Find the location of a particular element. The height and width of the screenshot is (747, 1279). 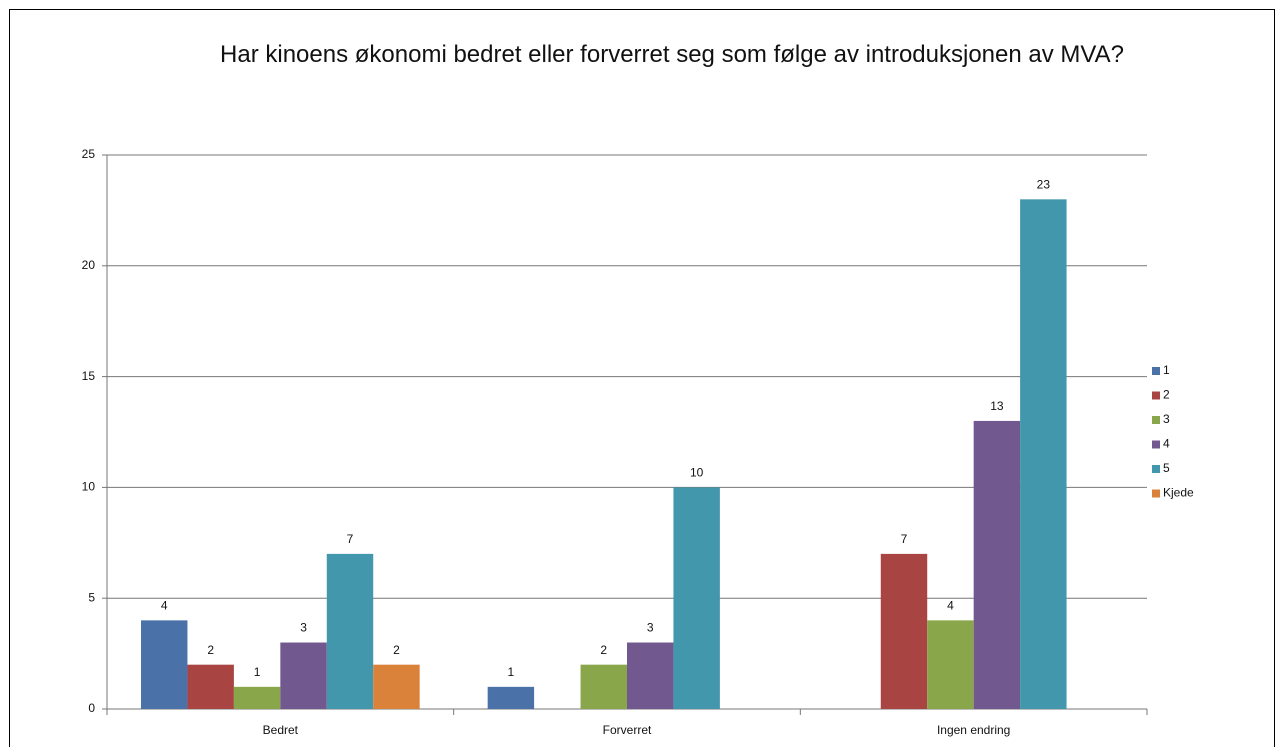

y-tick-label: 25 is located at coordinates (89, 154).